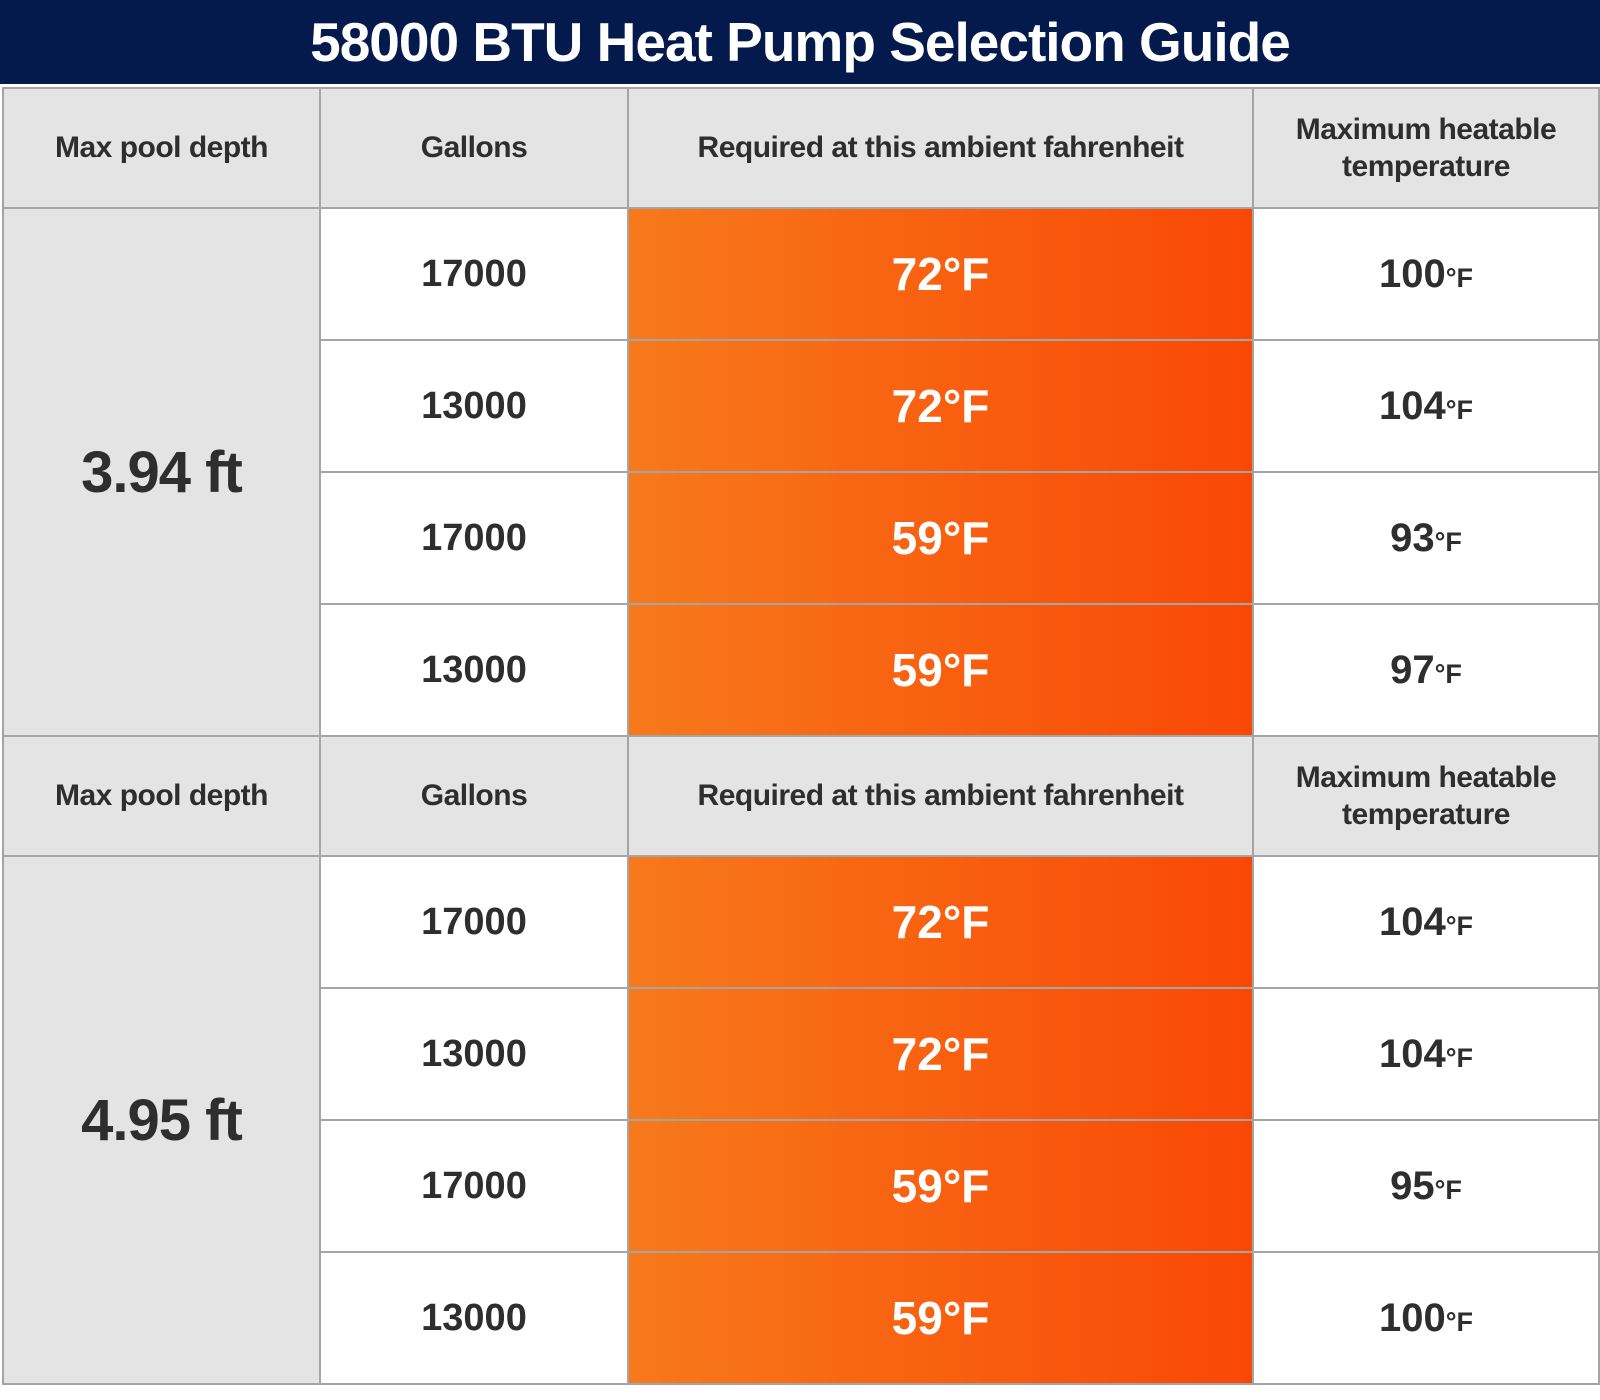  I want to click on max-temp-cell: 97°F, so click(1426, 670).